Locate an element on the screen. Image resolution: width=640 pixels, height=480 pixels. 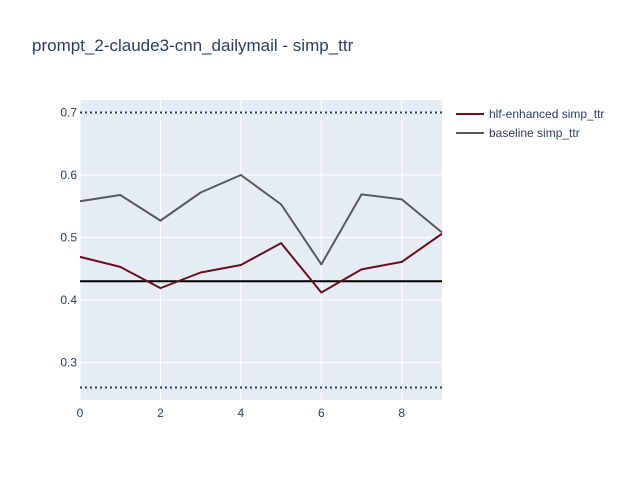
x-axis: 0 2 4 6 8 is located at coordinates (241, 413).